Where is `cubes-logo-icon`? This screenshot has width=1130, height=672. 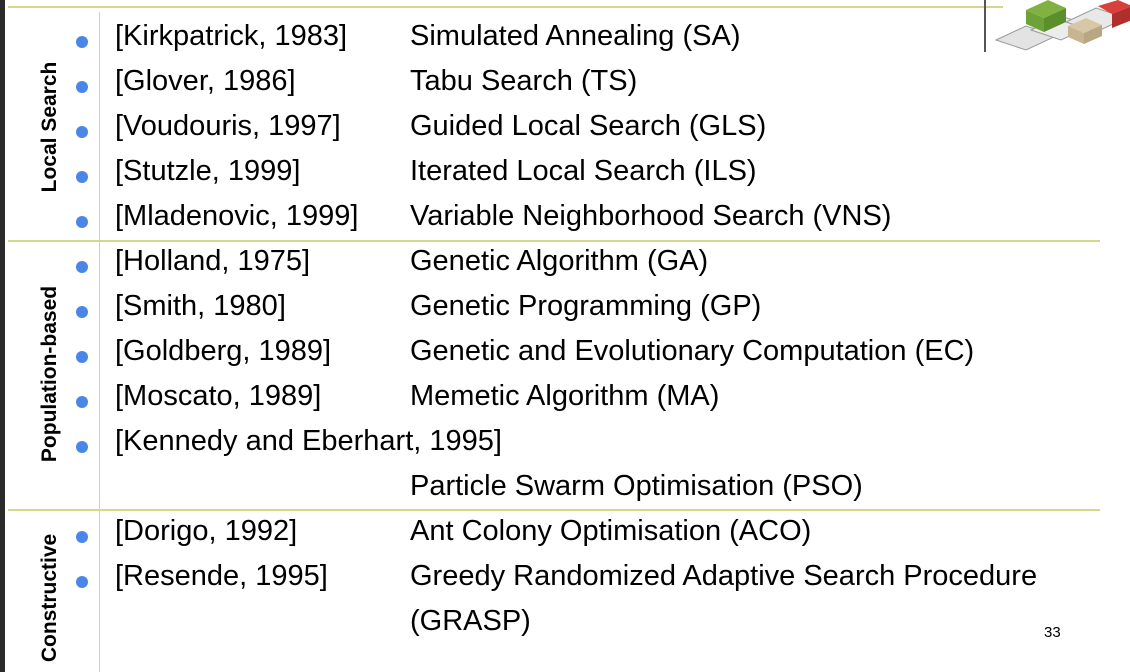
cubes-logo-icon is located at coordinates (1057, 26).